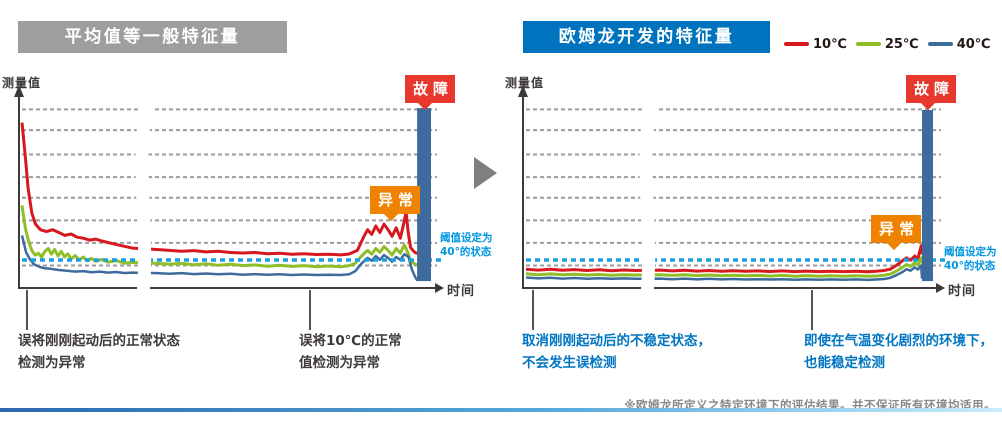  I want to click on annotation-line: 不会发生误检测, so click(569, 363).